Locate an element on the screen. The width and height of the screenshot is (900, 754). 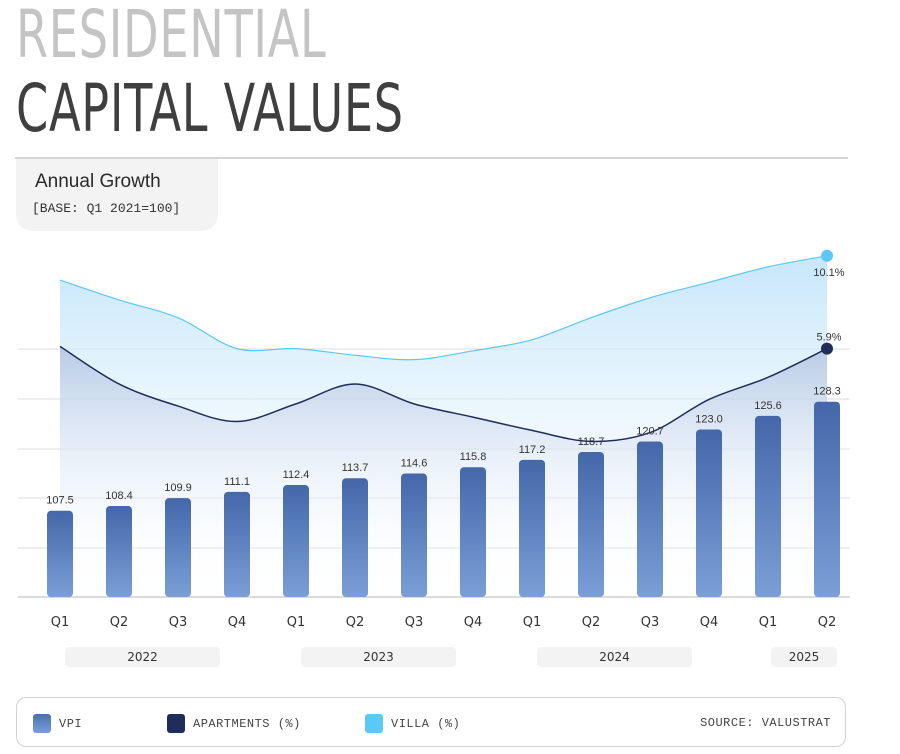
legend-item-vpi: VPI is located at coordinates (57, 723).